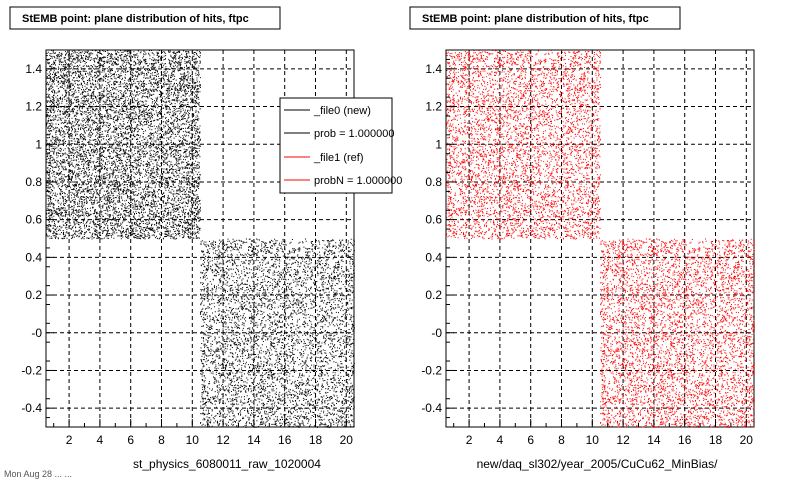  I want to click on legend-box, so click(336, 145).